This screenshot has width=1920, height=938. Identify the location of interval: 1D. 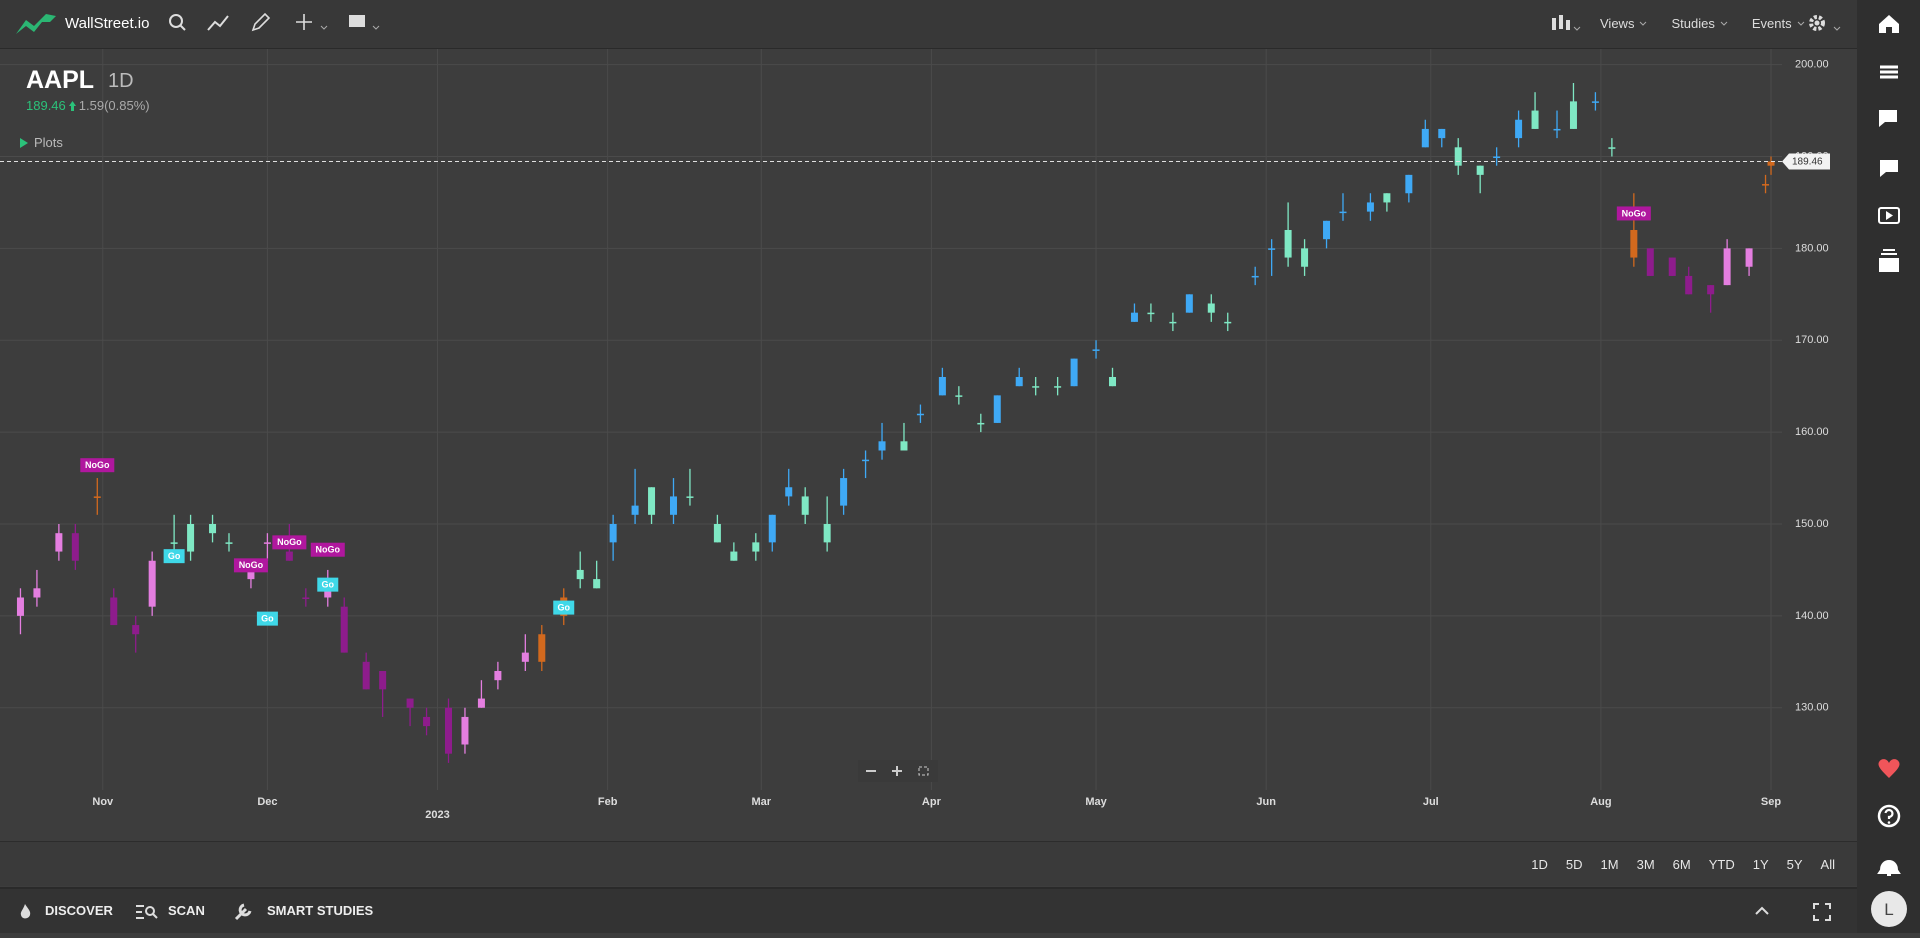
(121, 81).